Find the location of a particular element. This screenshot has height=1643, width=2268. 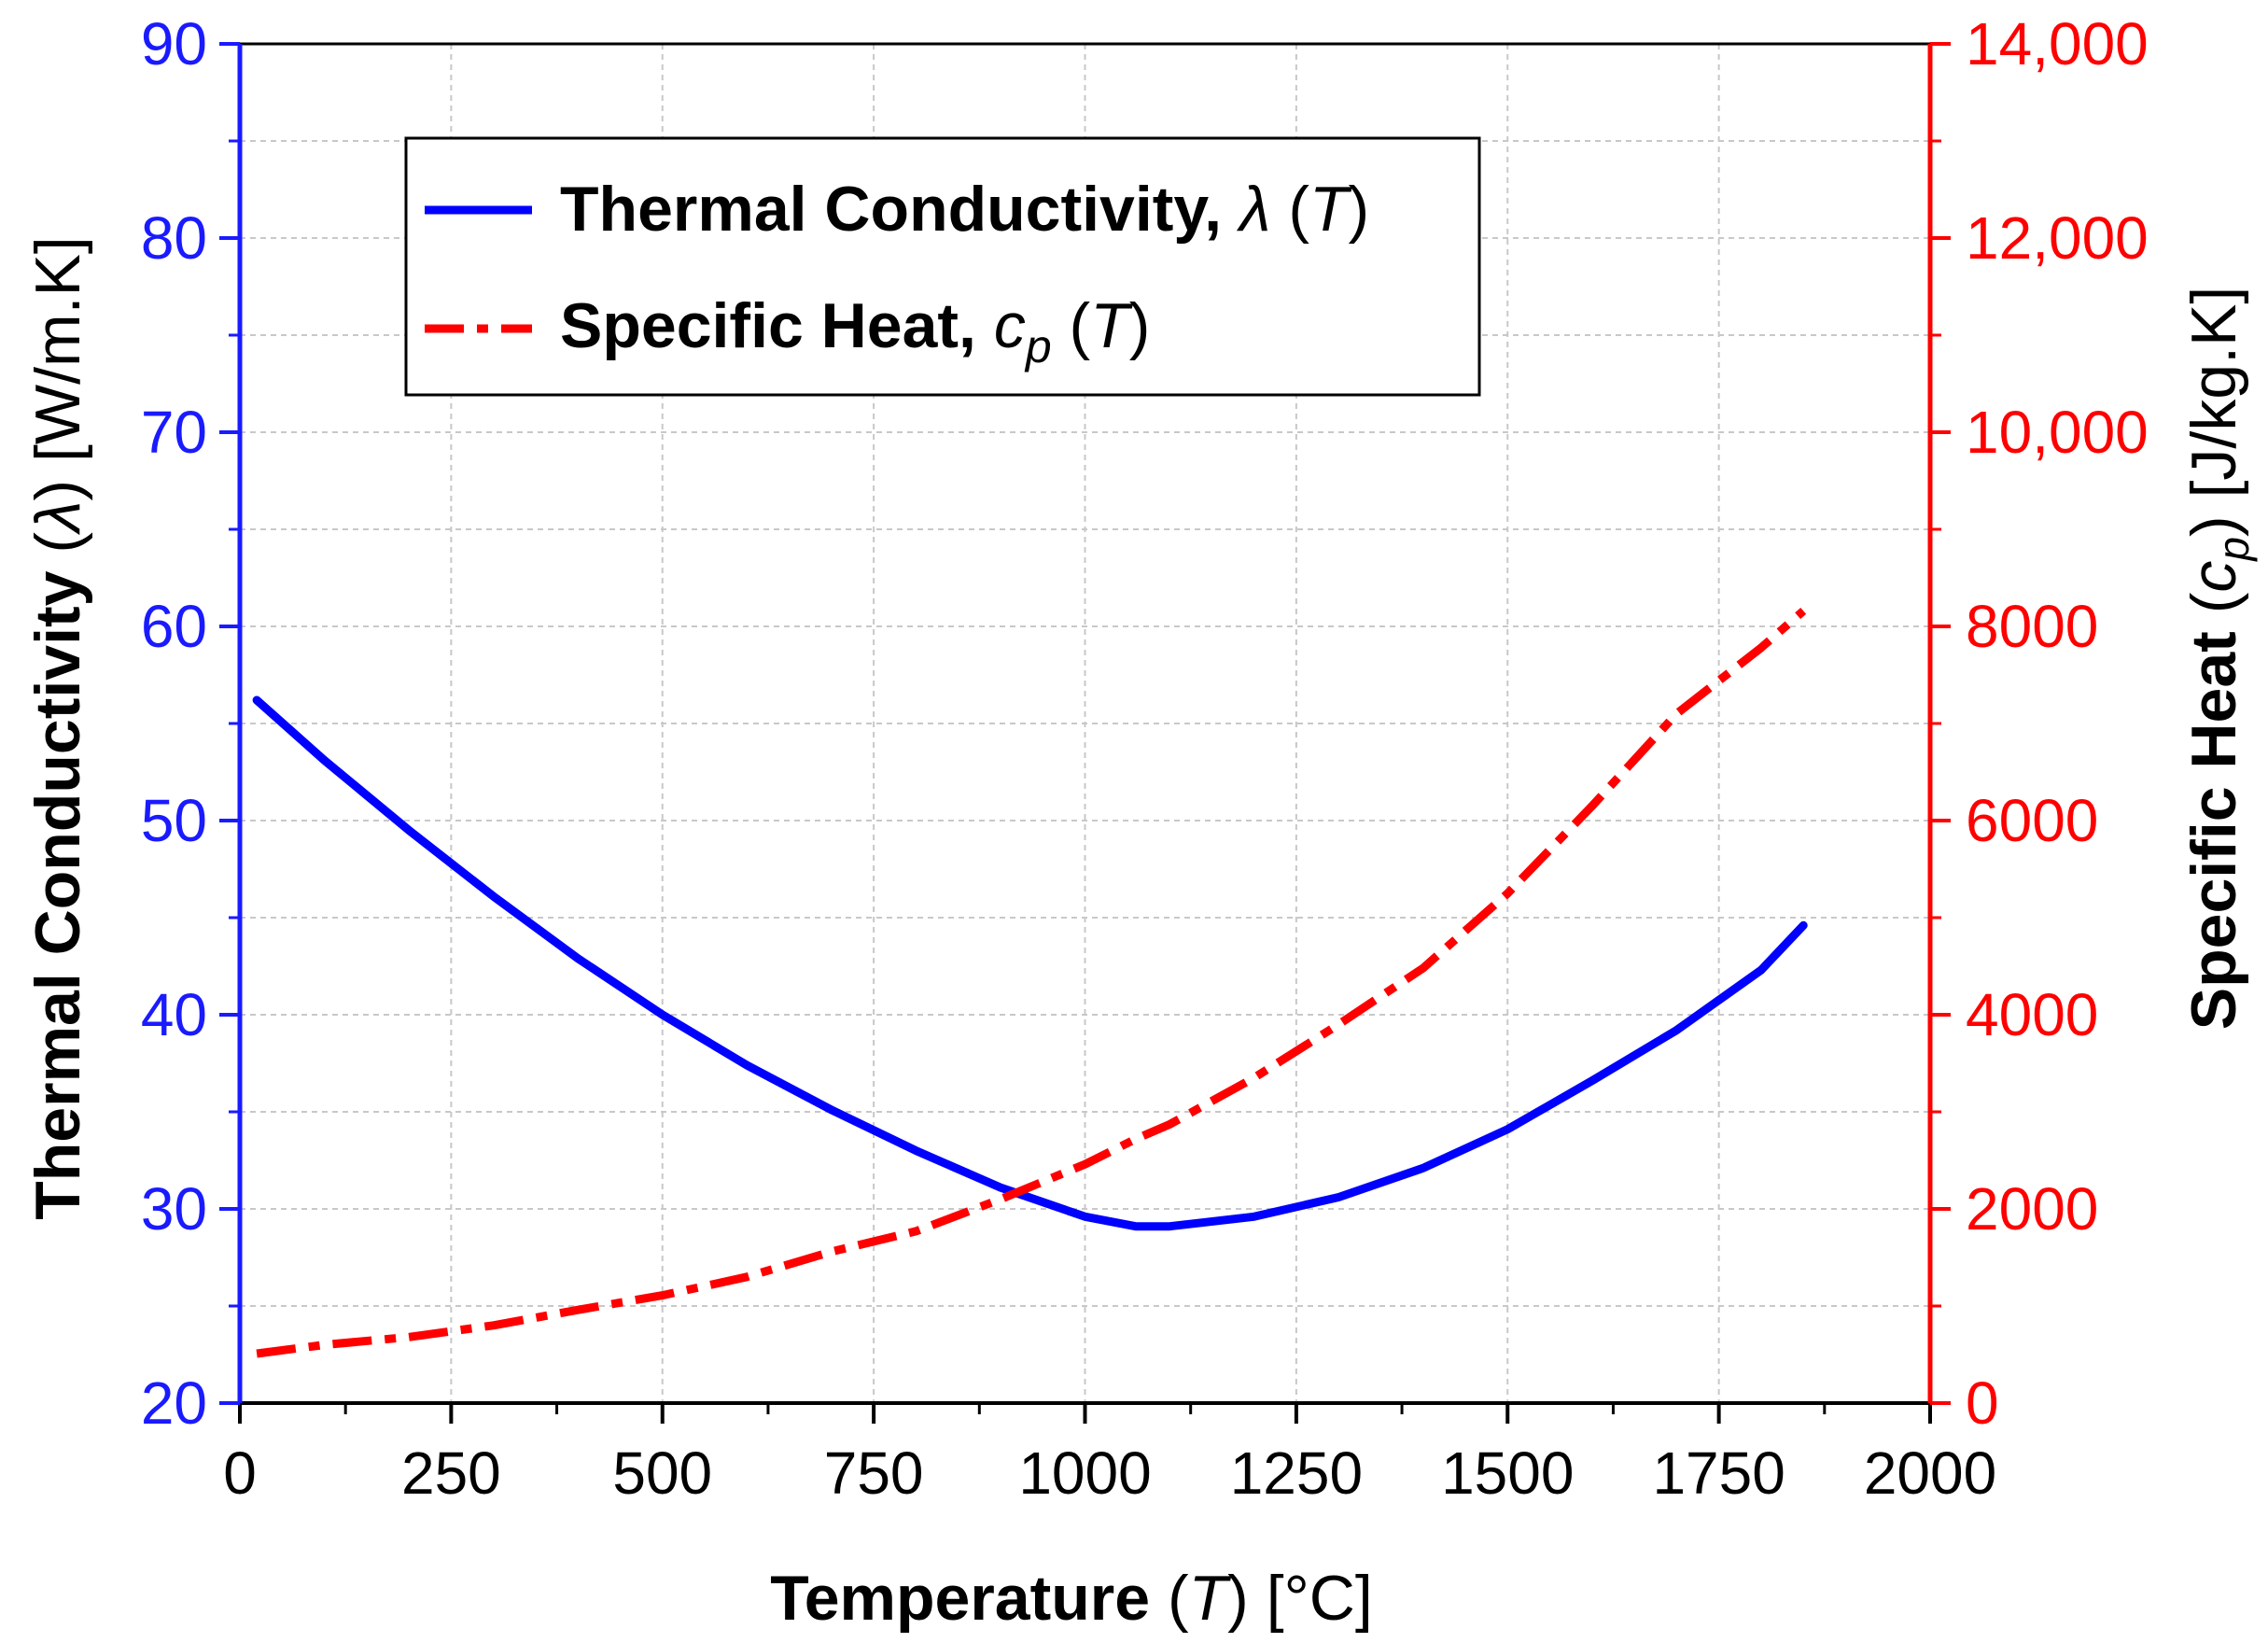

y-left-tick-label: 90 is located at coordinates (174, 43).